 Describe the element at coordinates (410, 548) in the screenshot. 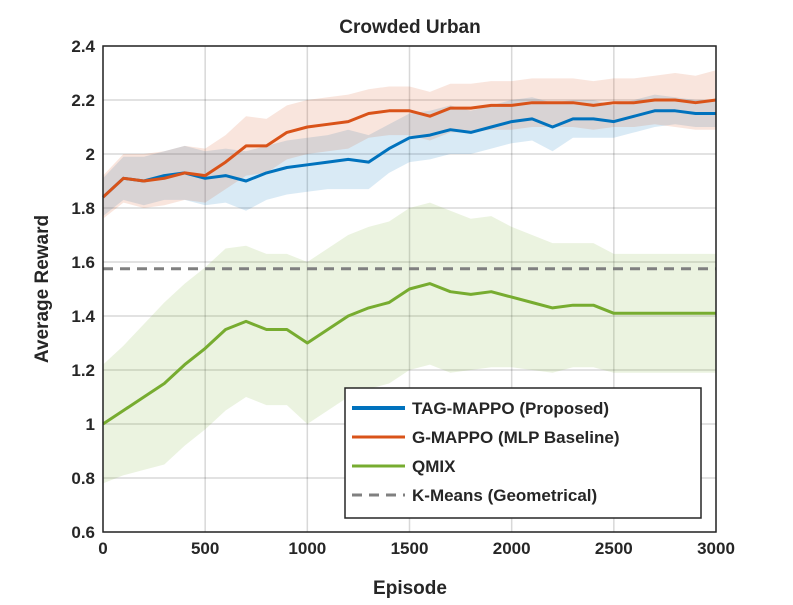

I see `x-tick-label: 1500` at that location.